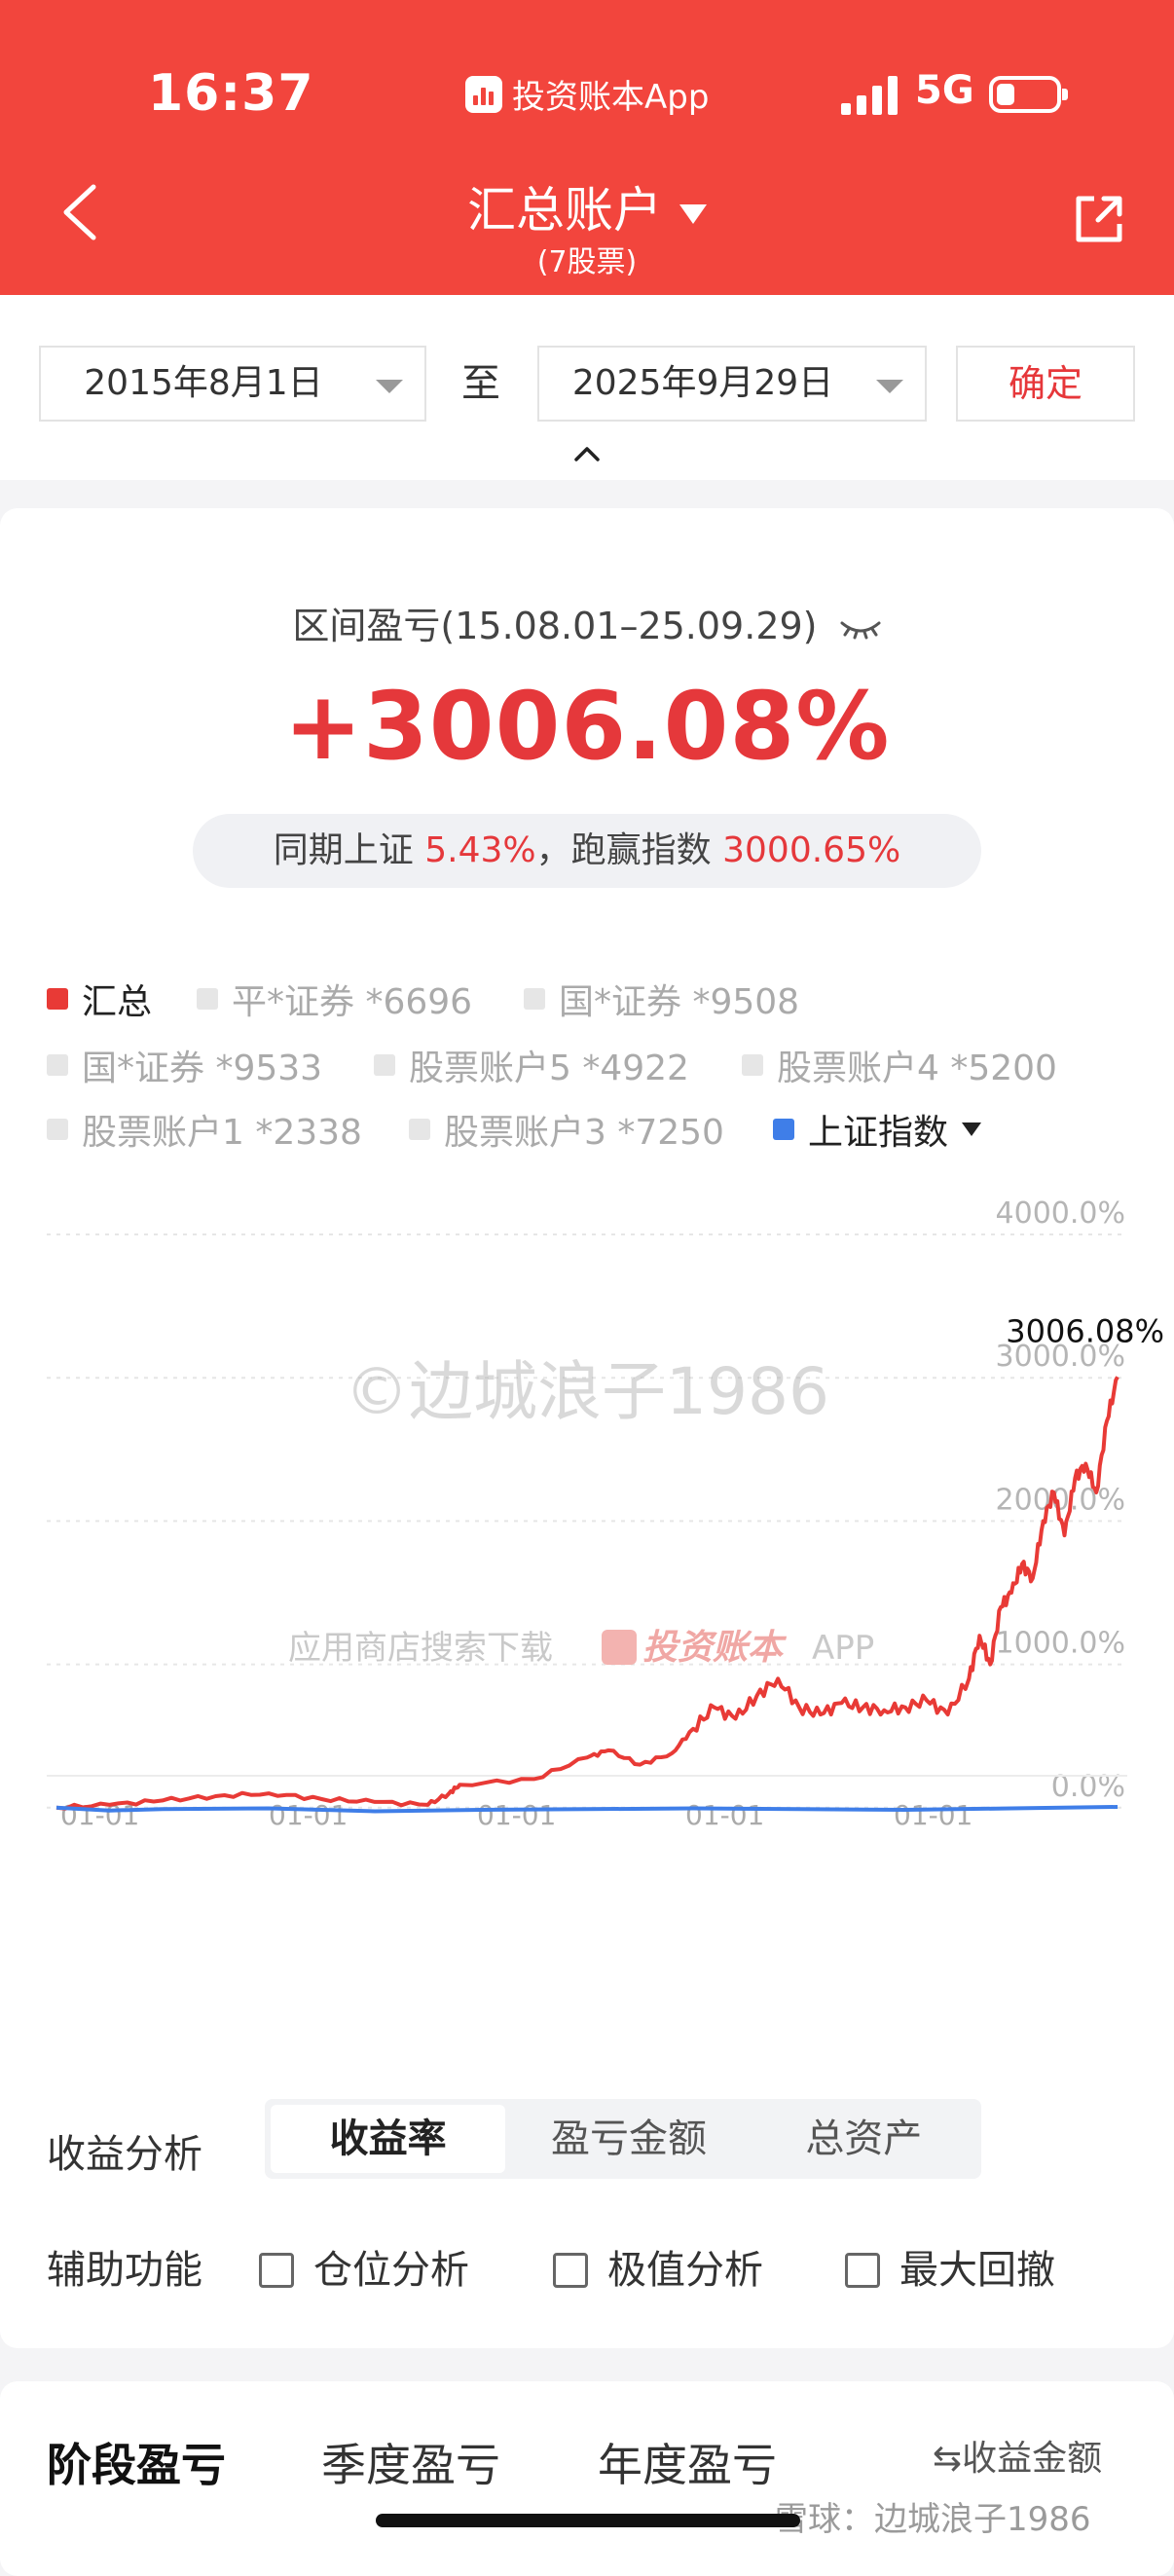 The image size is (1174, 2576). What do you see at coordinates (977, 2270) in the screenshot?
I see `checkbox-label: 最大回撤` at bounding box center [977, 2270].